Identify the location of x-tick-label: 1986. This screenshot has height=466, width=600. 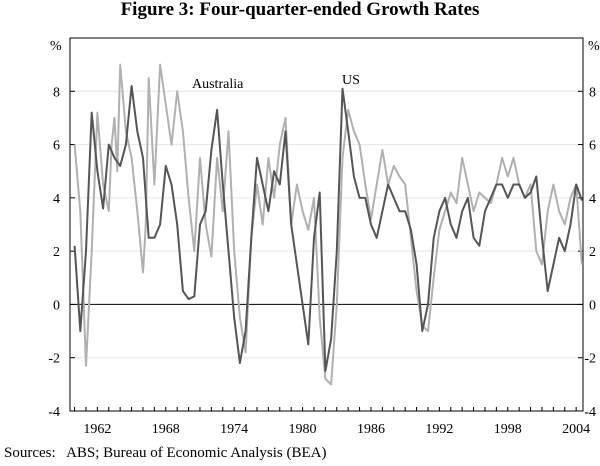
(371, 429).